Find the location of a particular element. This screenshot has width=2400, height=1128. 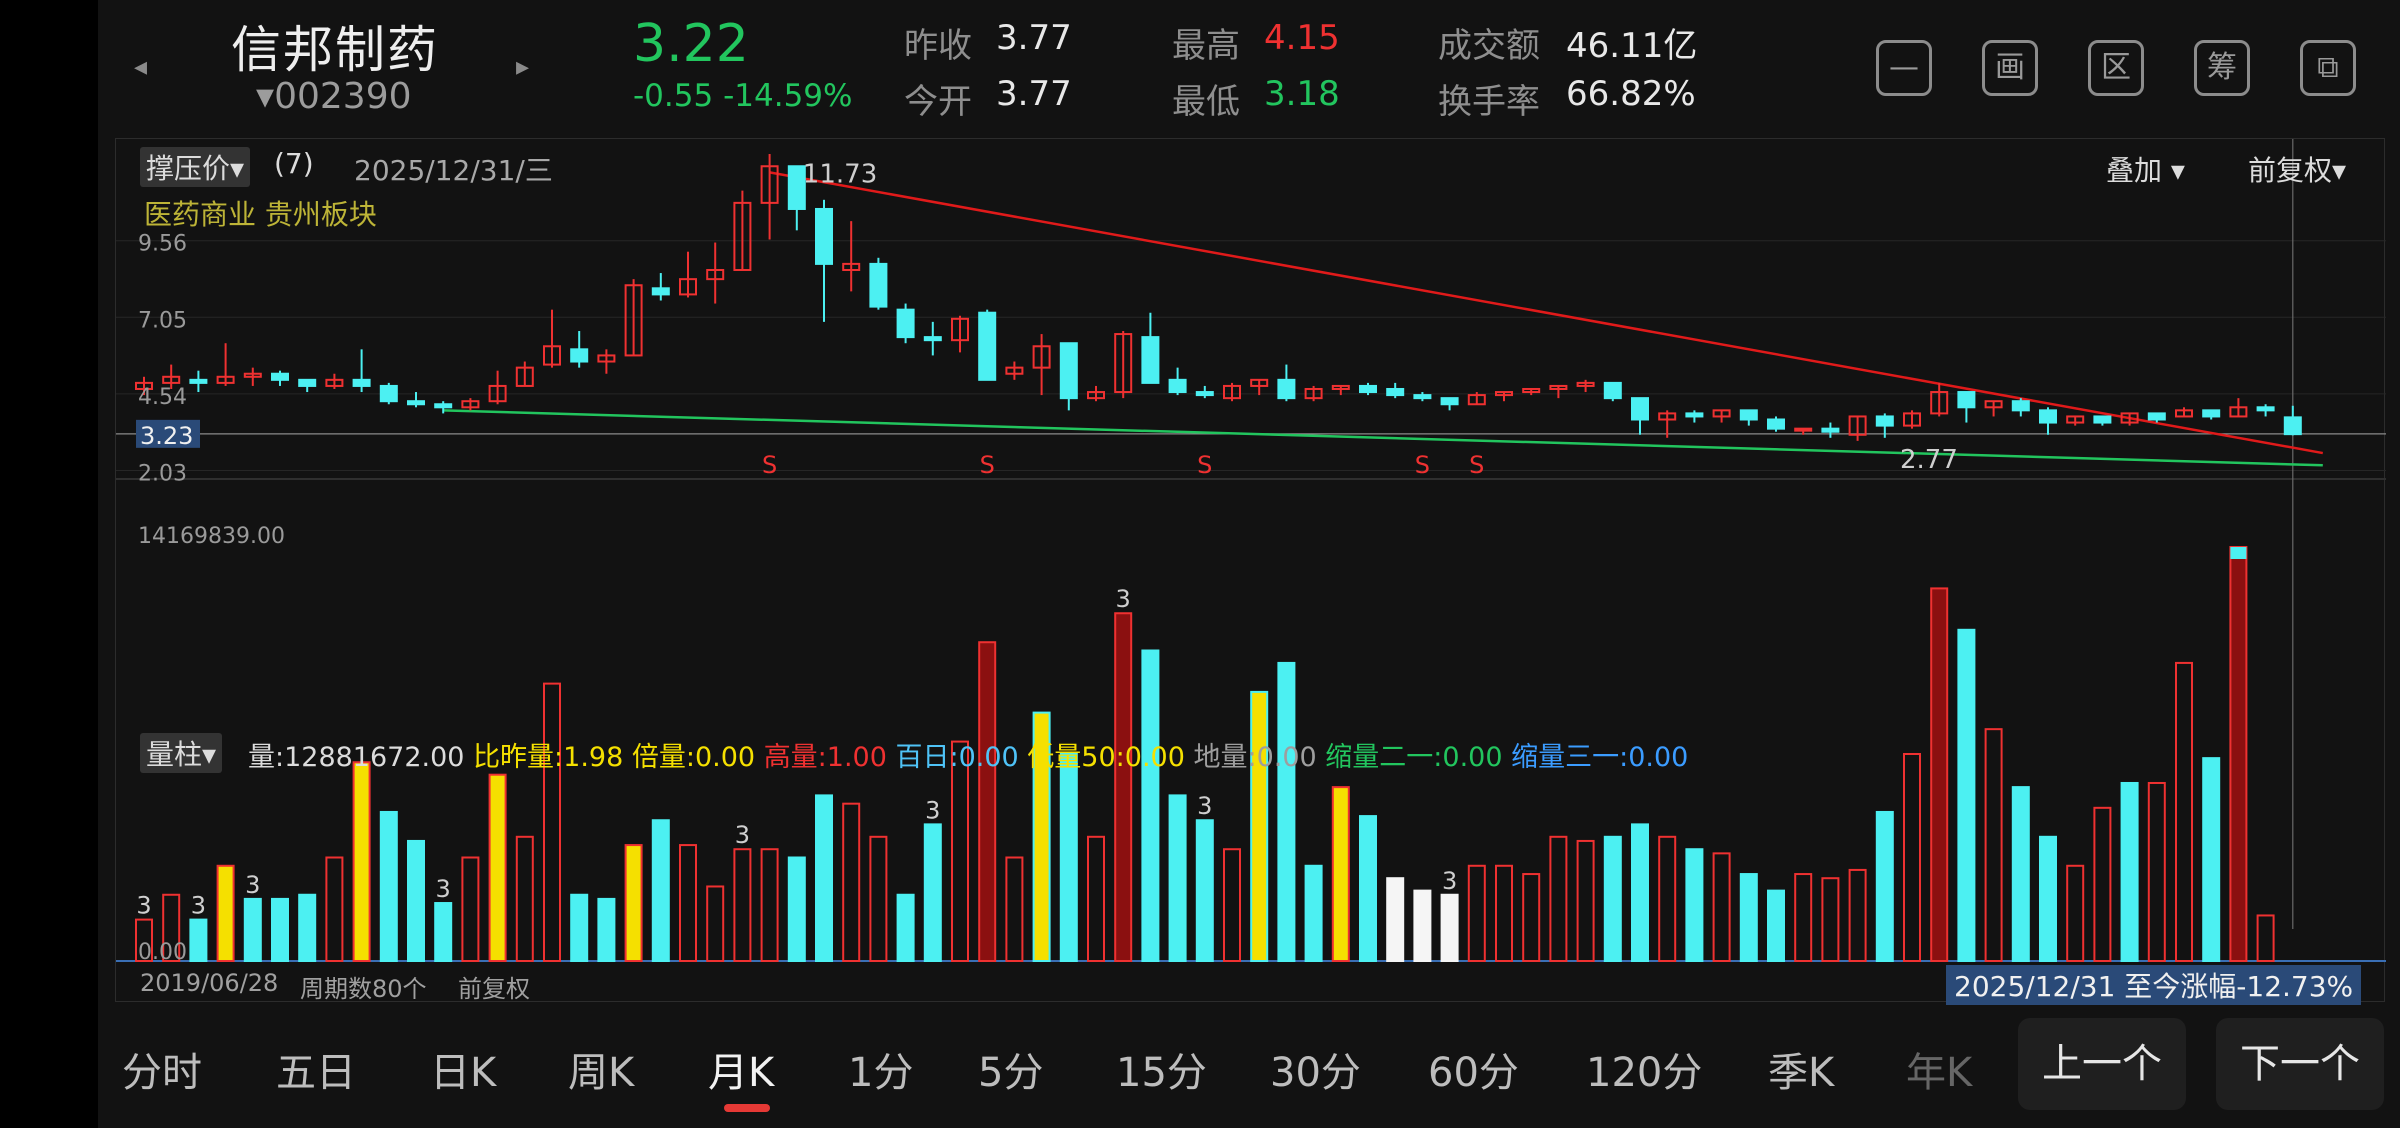

current-price-badge is located at coordinates (168, 433).